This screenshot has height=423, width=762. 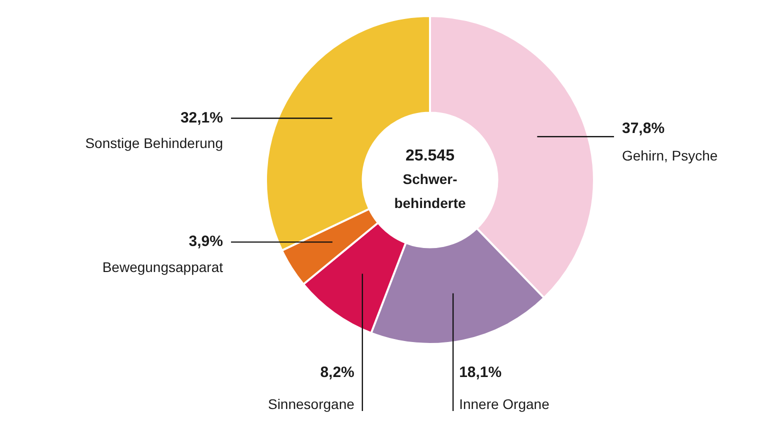 I want to click on slice-label: Sonstige Behinderung, so click(x=154, y=143).